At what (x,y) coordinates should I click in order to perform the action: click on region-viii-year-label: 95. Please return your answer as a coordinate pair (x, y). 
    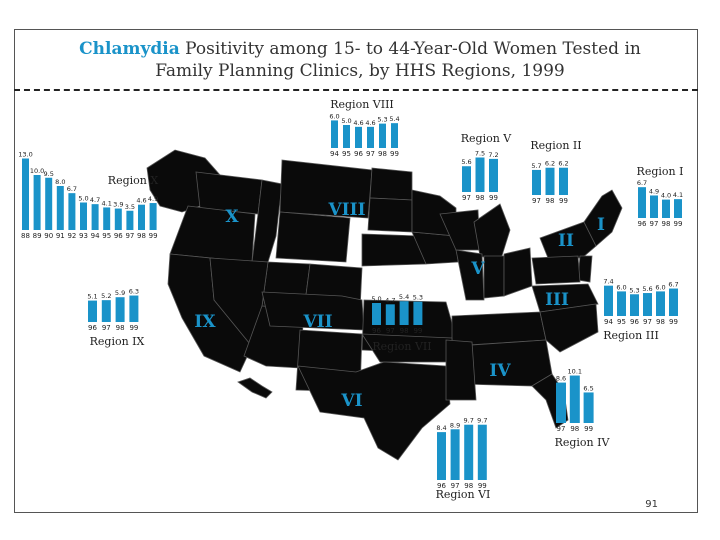
    Looking at the image, I should click on (346, 154).